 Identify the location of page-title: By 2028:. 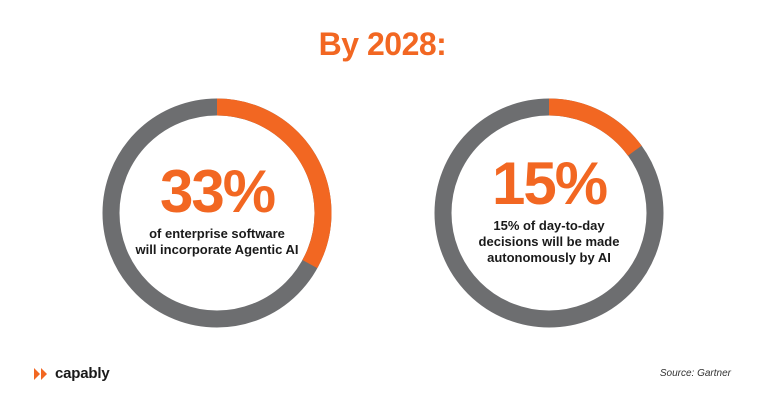
(382, 44).